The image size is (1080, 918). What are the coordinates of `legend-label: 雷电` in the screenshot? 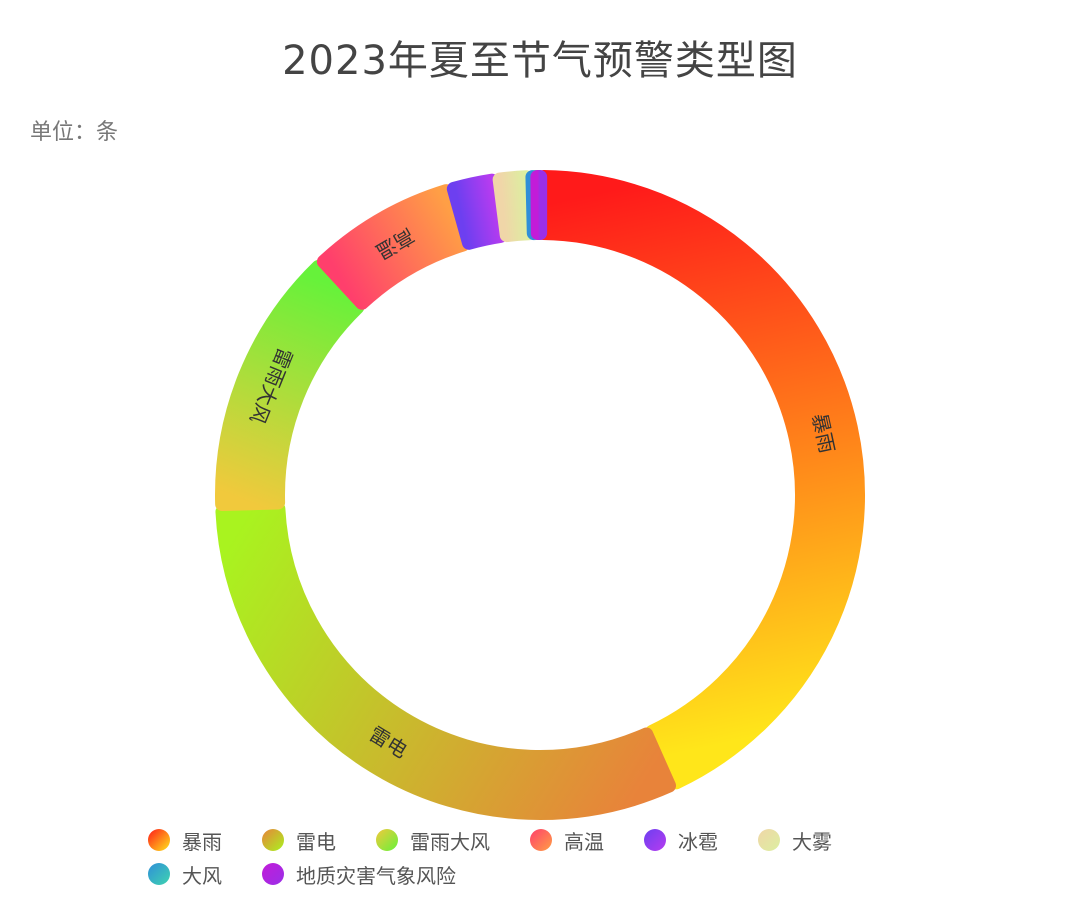 It's located at (316, 841).